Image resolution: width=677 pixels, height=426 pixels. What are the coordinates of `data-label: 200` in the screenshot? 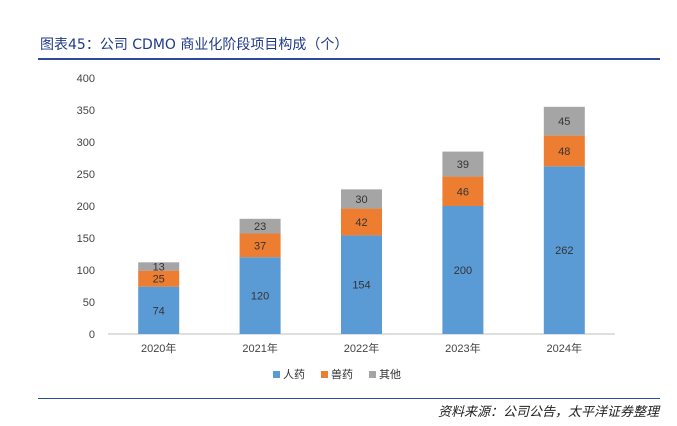 It's located at (463, 271).